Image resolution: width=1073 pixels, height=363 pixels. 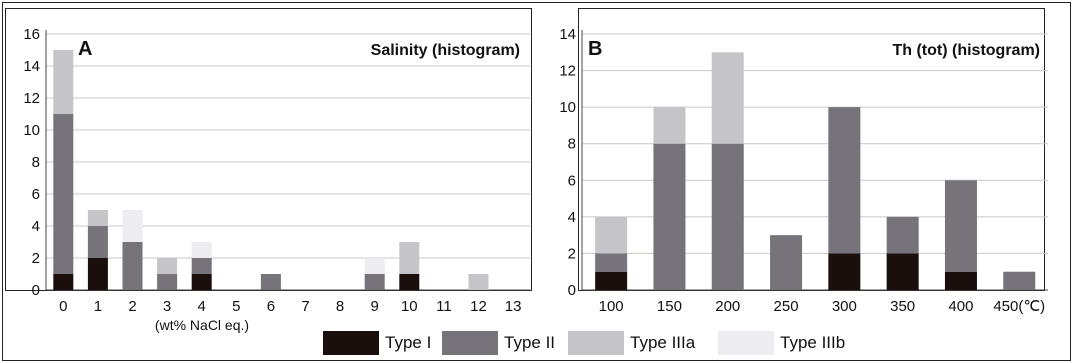 What do you see at coordinates (596, 343) in the screenshot?
I see `legend-swatch-type-iiia` at bounding box center [596, 343].